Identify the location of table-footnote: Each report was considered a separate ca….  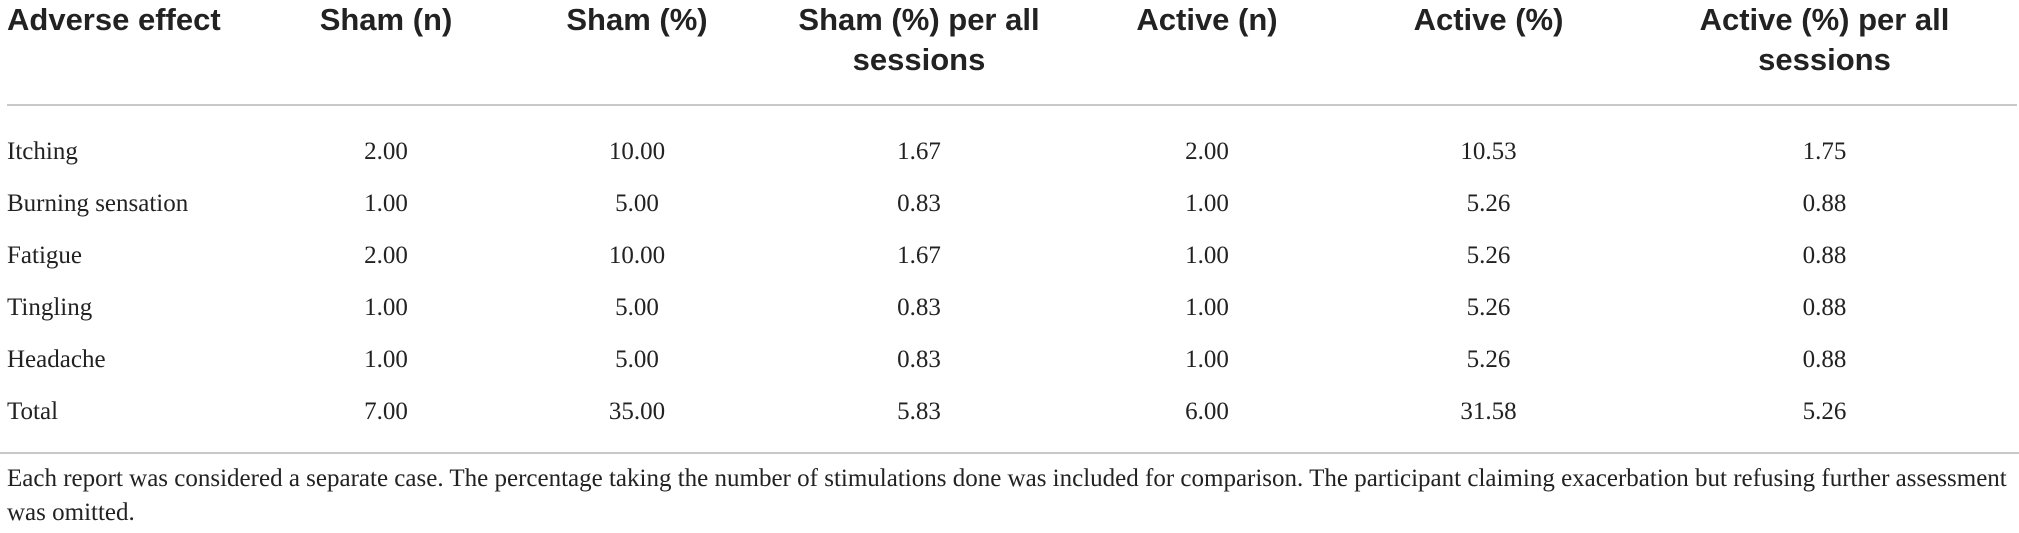
(1007, 495).